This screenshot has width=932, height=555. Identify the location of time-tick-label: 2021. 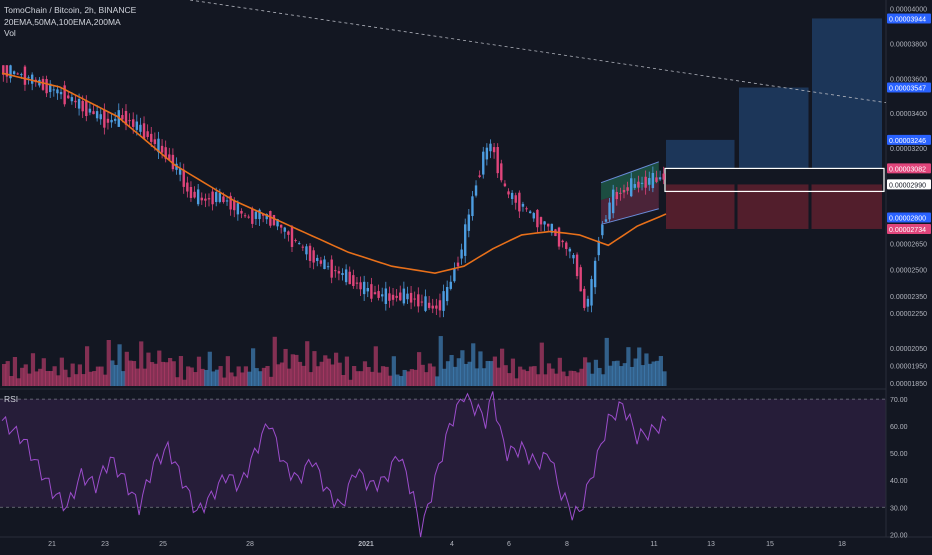
(366, 544).